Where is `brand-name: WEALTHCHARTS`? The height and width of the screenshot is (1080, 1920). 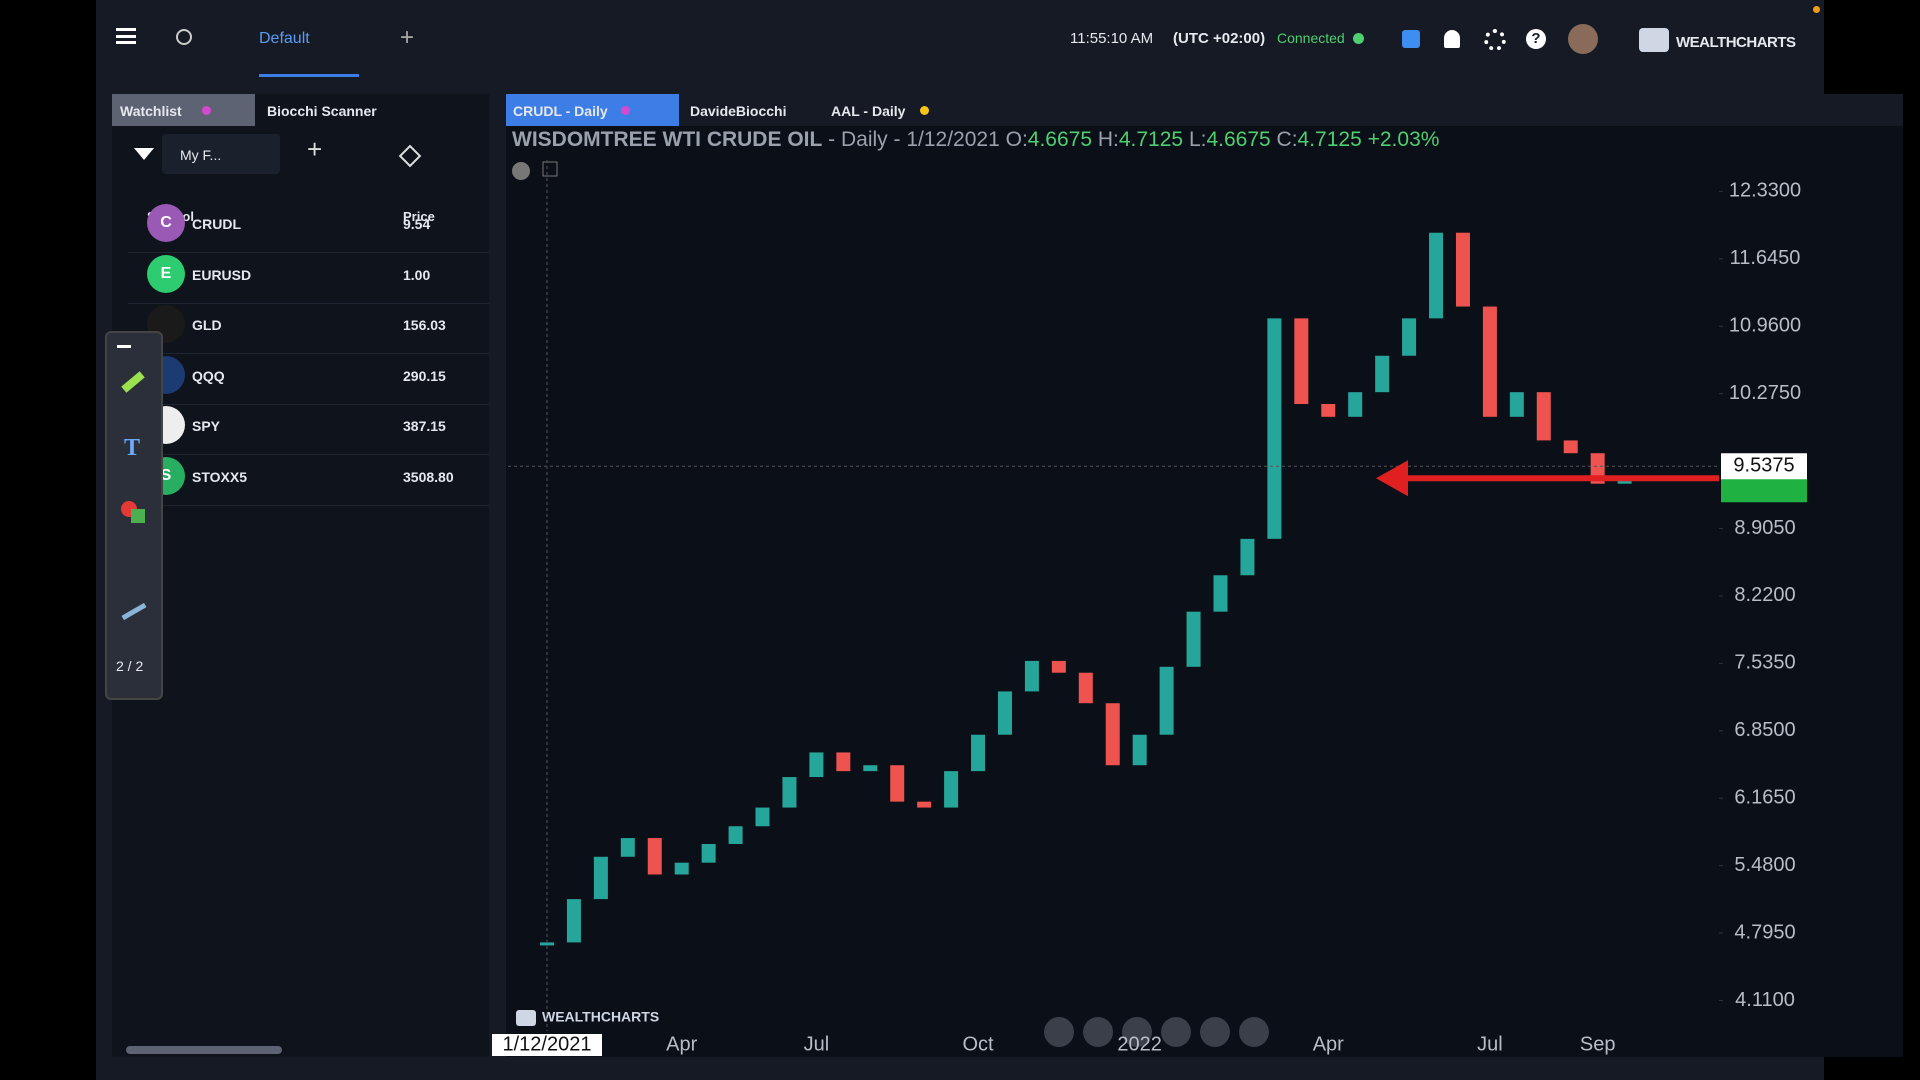 brand-name: WEALTHCHARTS is located at coordinates (1736, 42).